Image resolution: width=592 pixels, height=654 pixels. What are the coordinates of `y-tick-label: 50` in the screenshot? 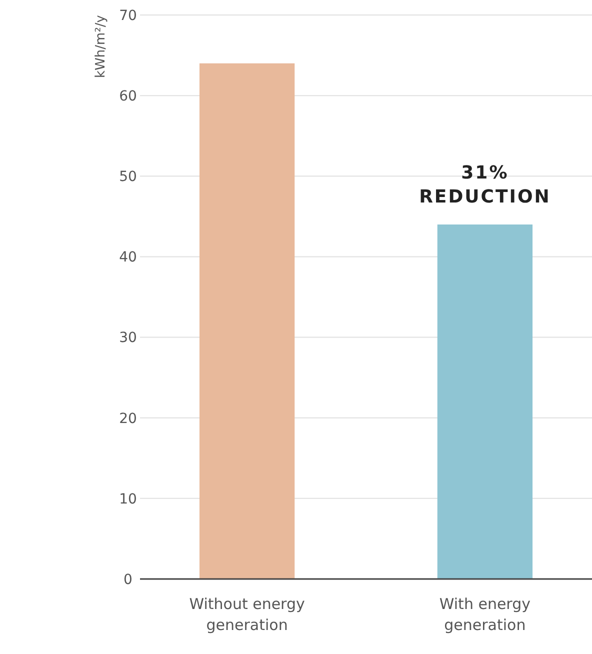 It's located at (128, 177).